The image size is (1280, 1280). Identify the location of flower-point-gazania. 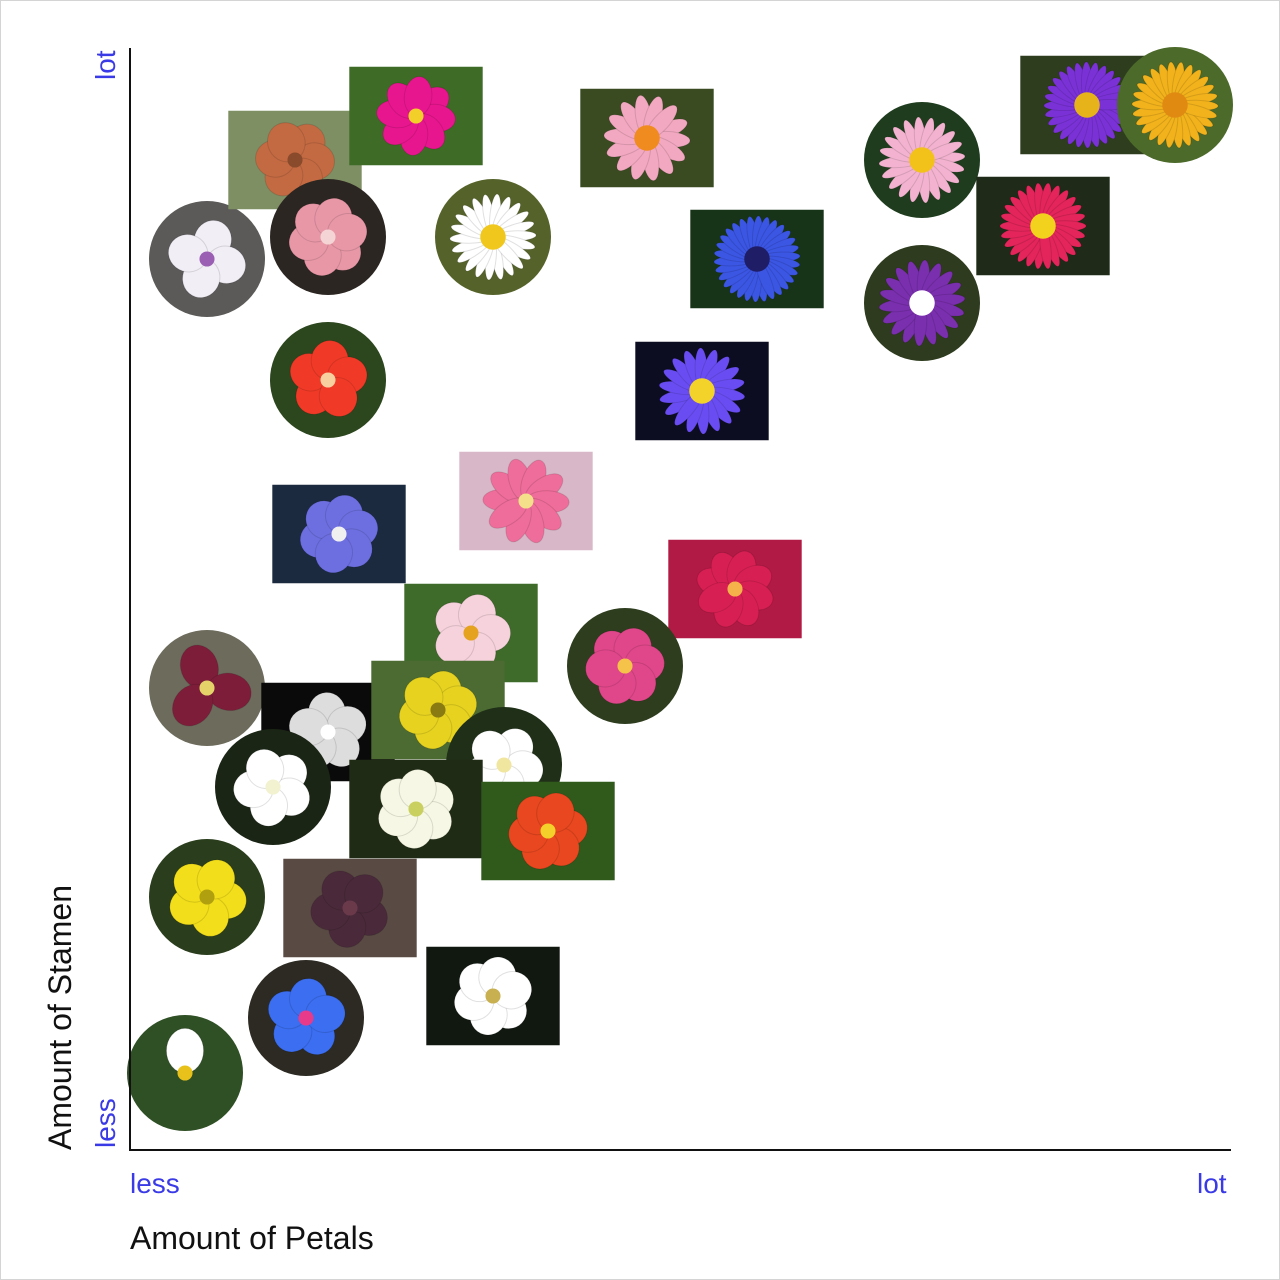
(647, 138).